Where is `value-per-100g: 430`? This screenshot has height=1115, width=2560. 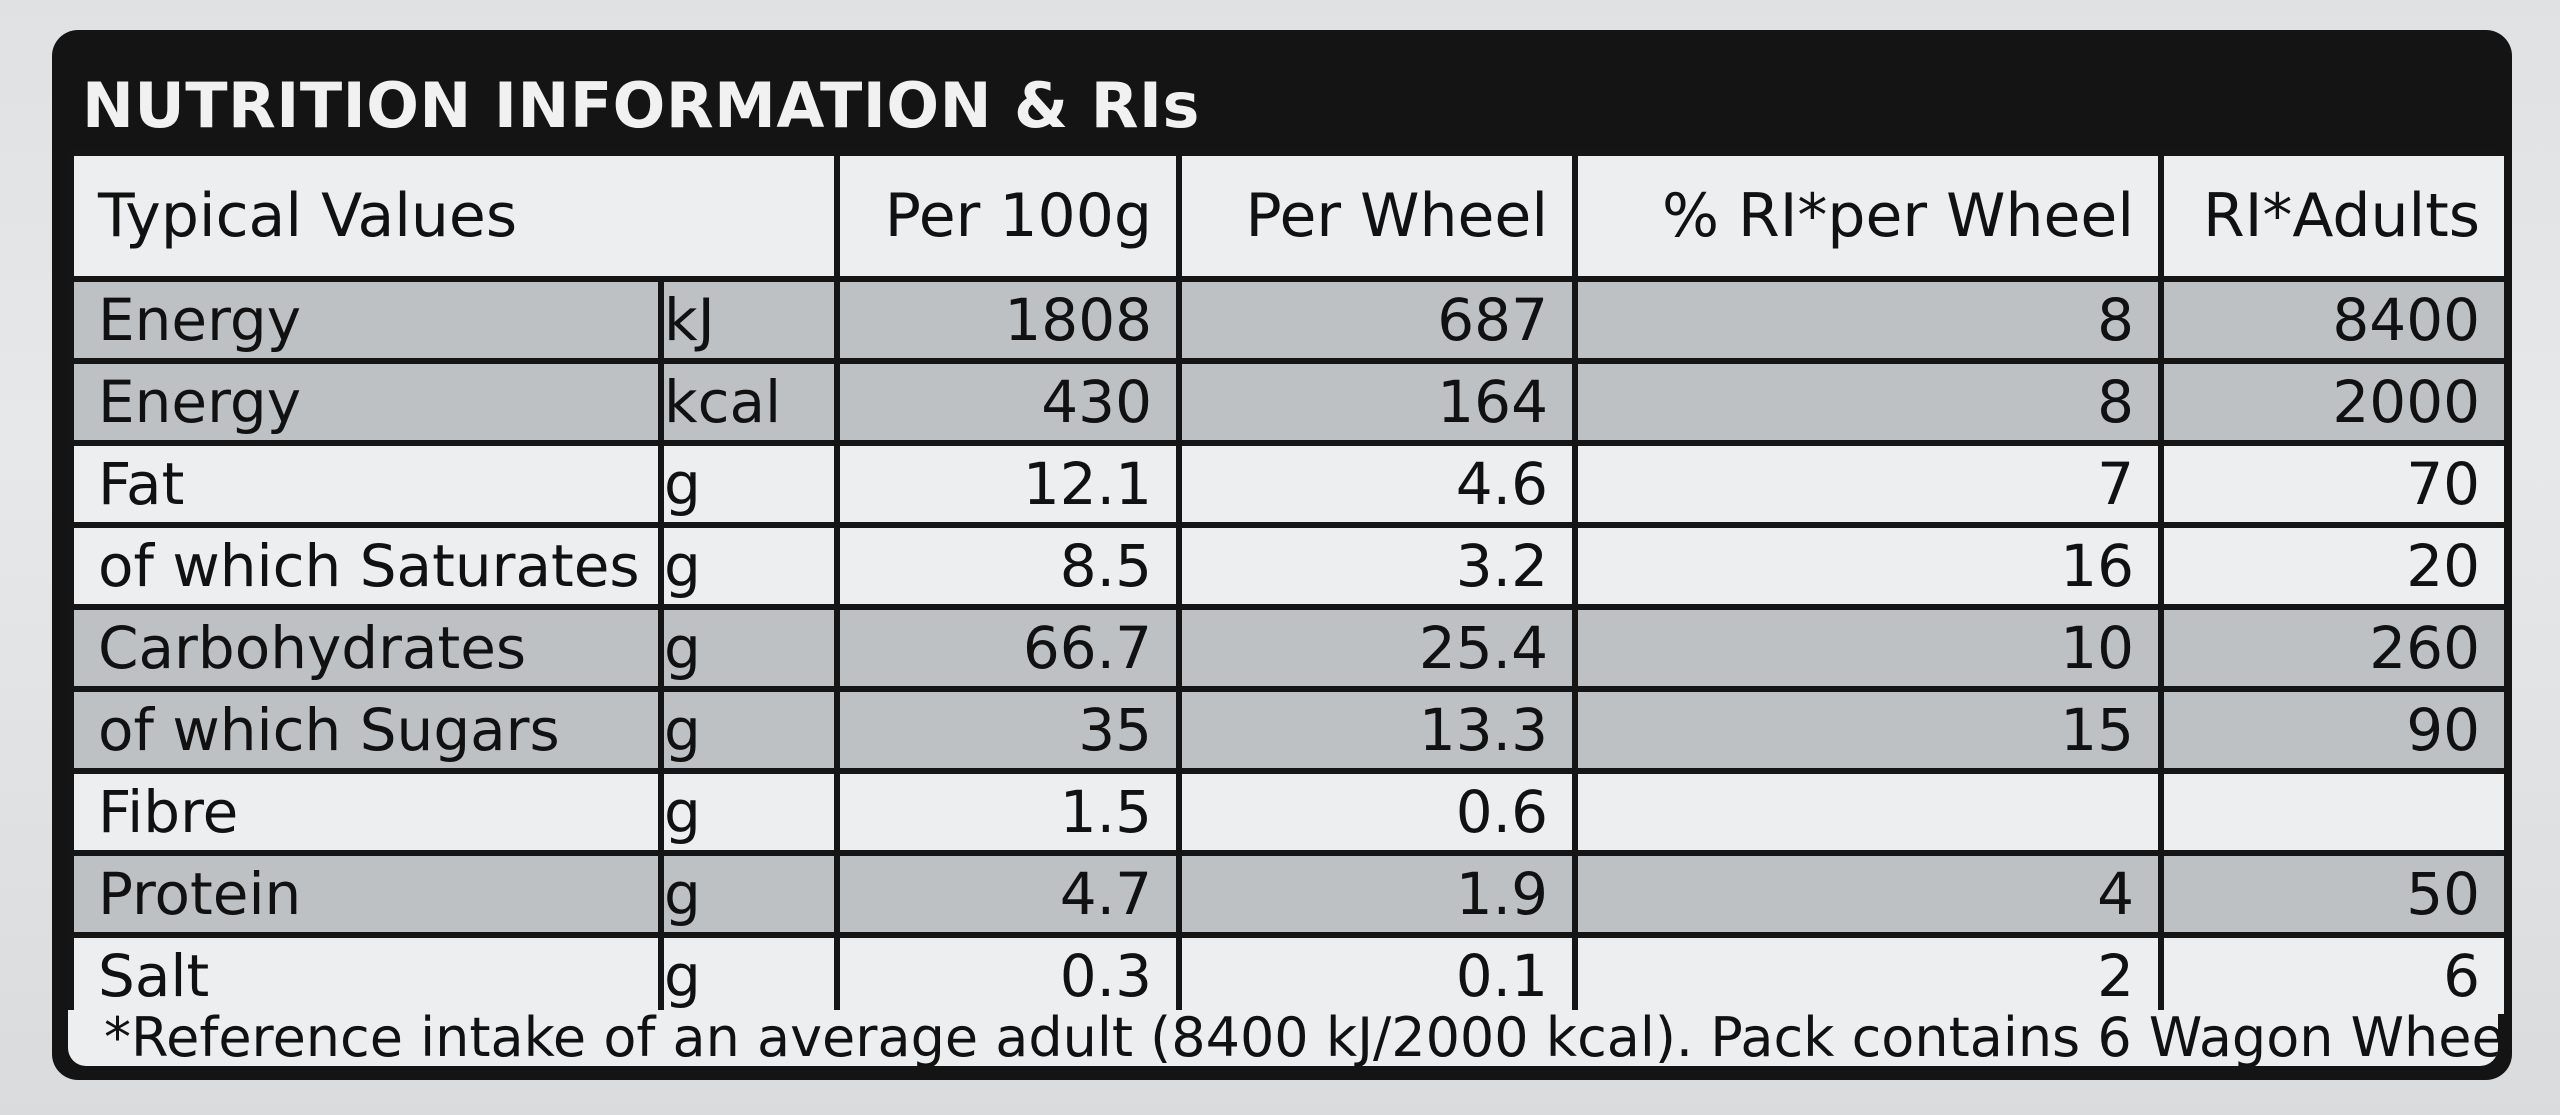 value-per-100g: 430 is located at coordinates (1008, 402).